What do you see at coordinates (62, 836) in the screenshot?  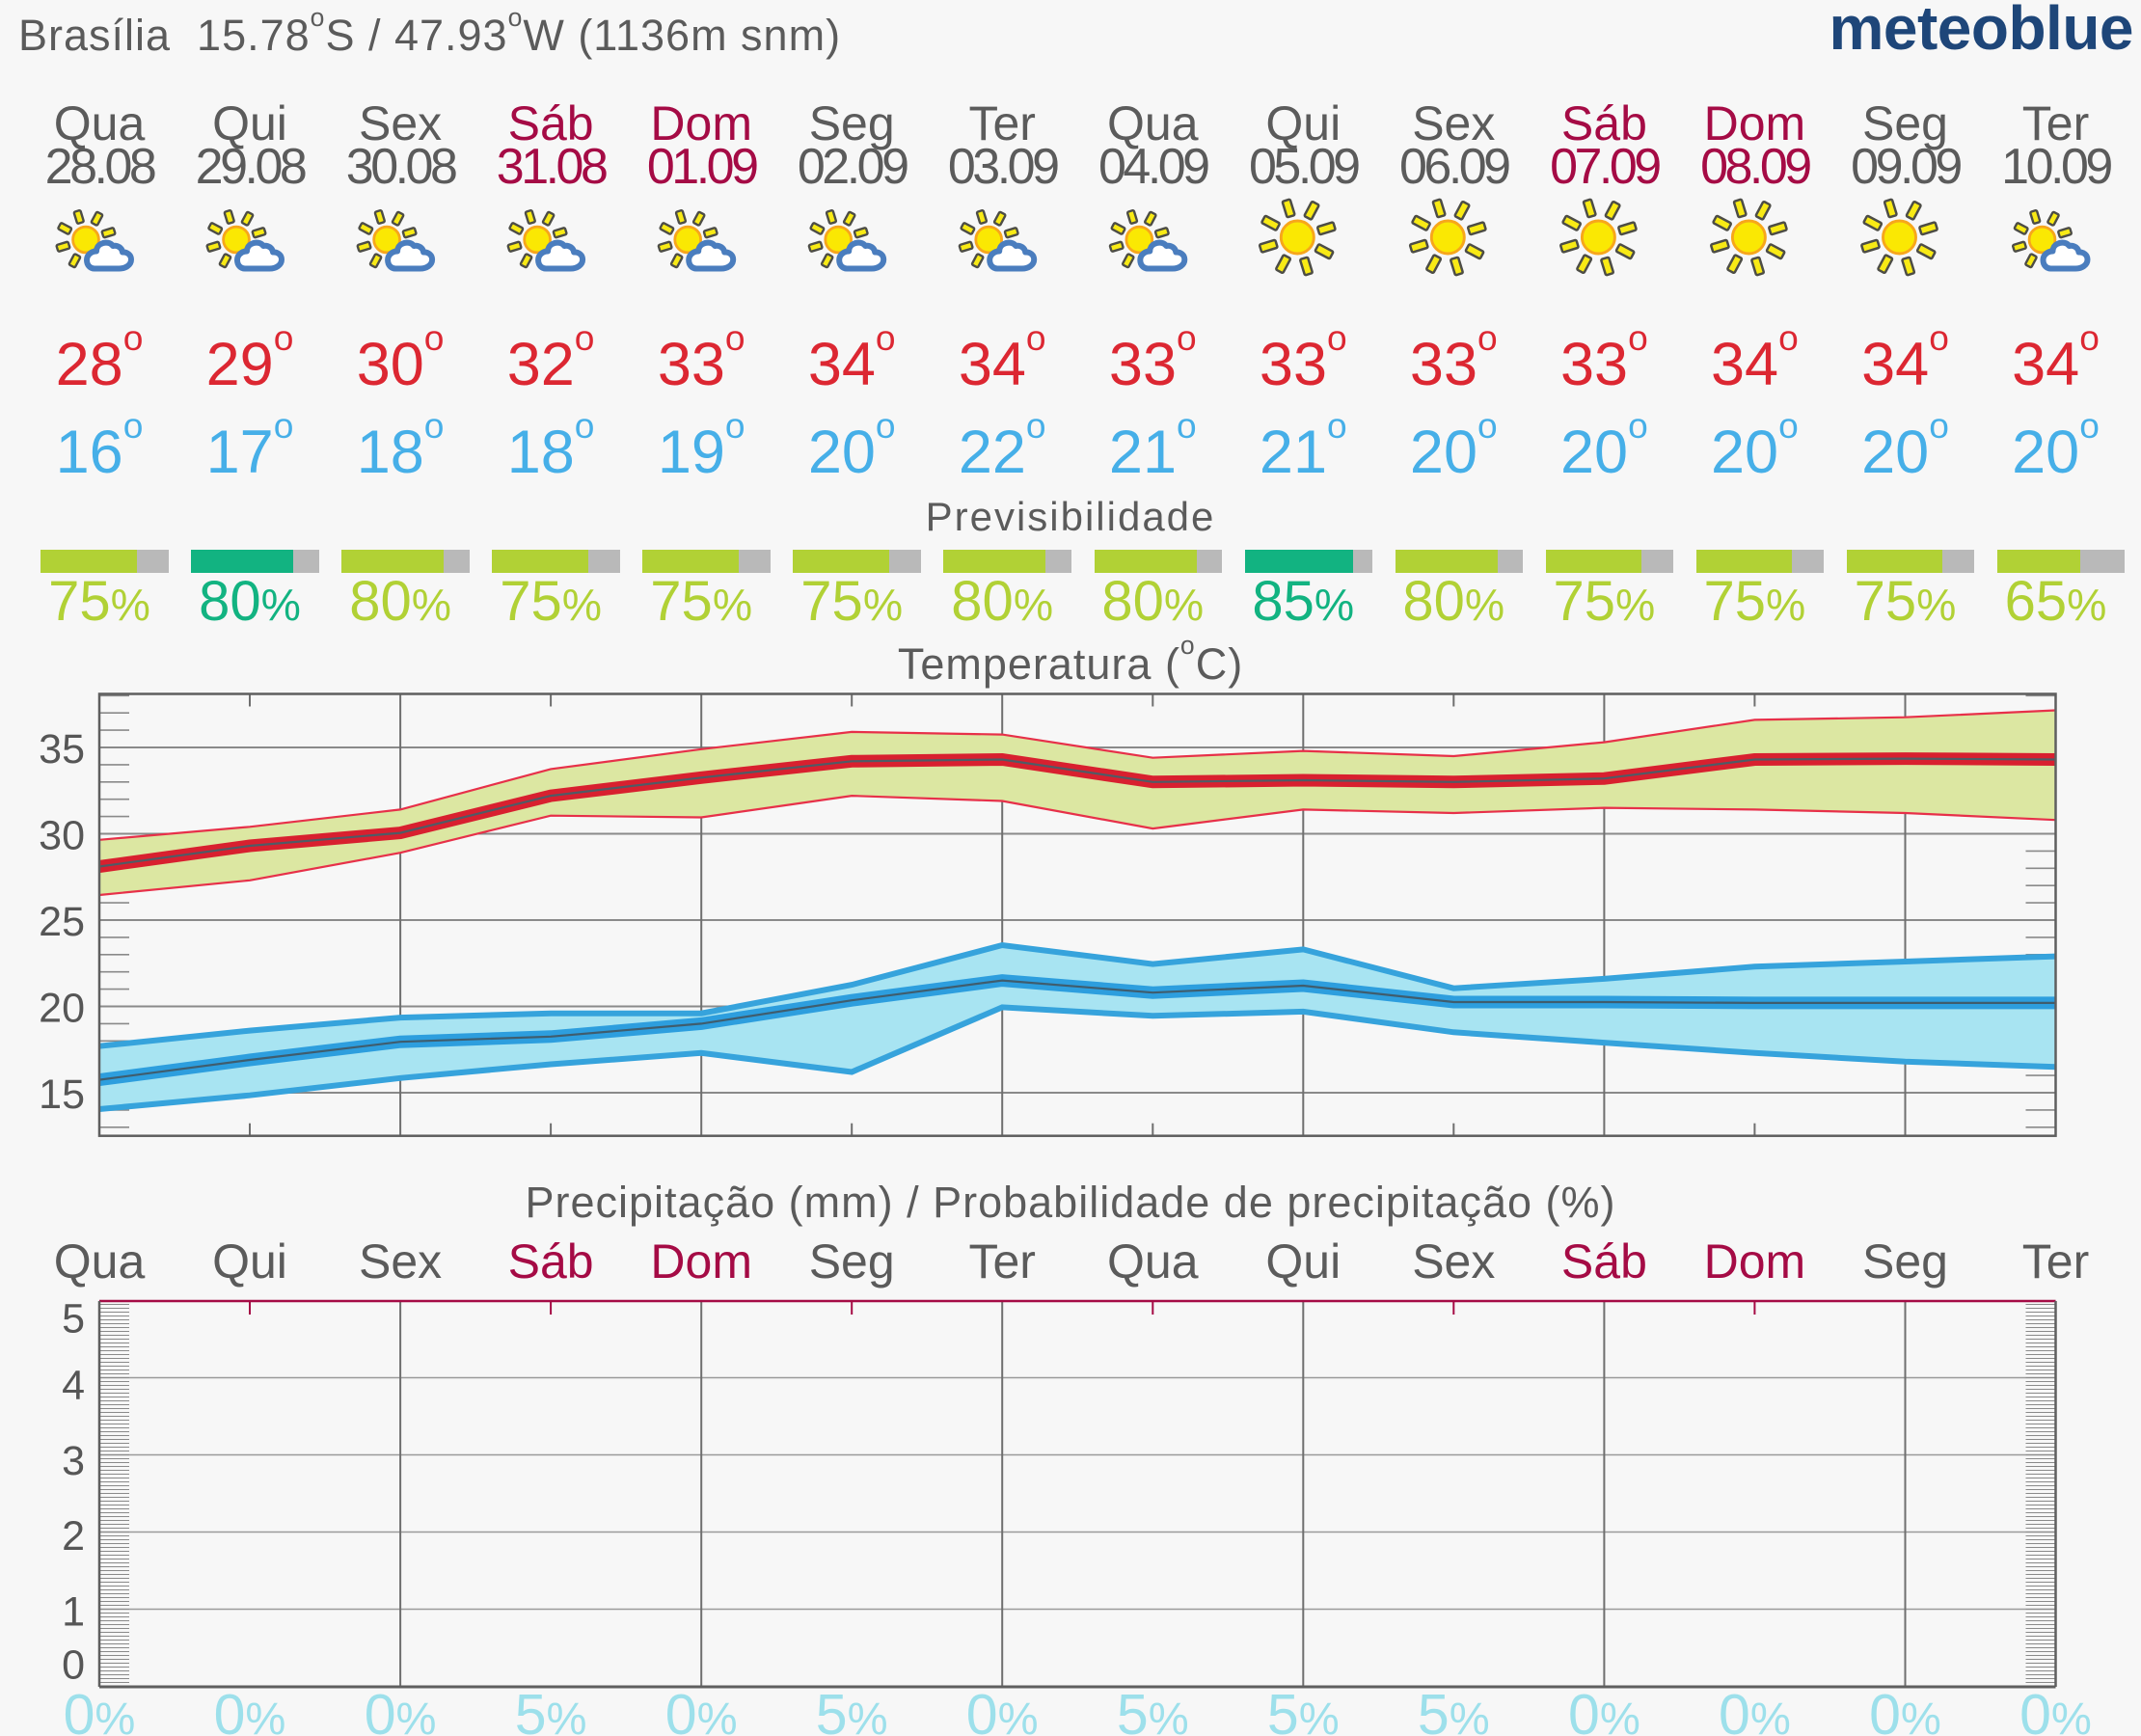 I see `svg-text: 30` at bounding box center [62, 836].